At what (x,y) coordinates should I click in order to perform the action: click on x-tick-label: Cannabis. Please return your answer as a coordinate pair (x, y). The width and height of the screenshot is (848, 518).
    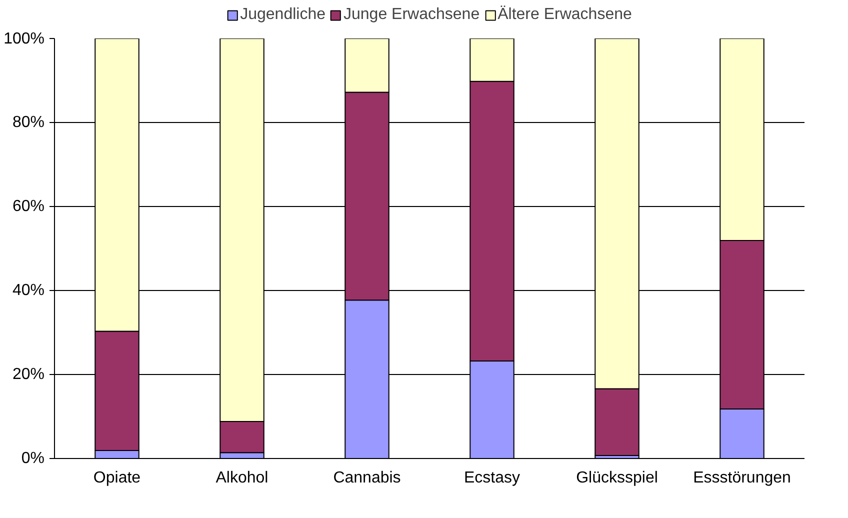
    Looking at the image, I should click on (367, 478).